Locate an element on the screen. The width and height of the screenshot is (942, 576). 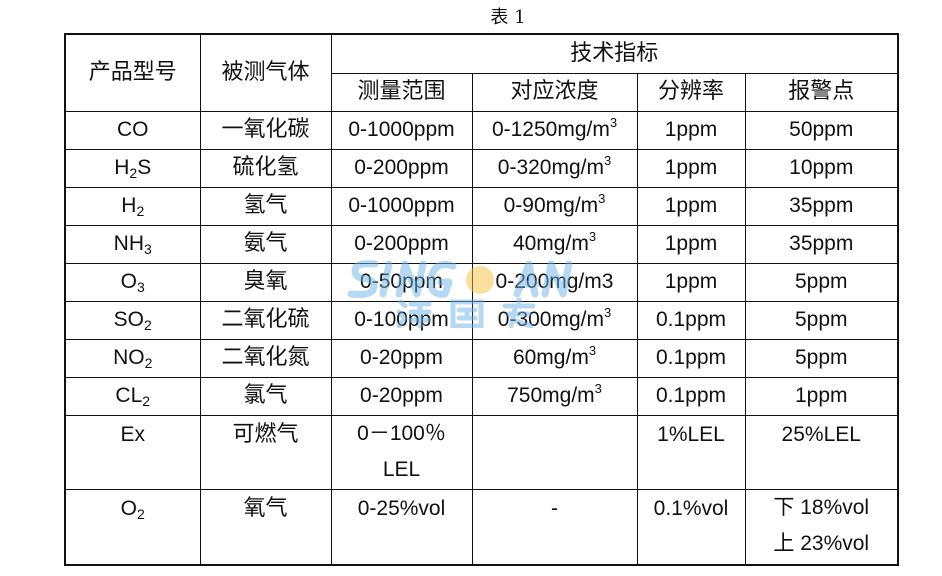
cell-range: 0-25%vol is located at coordinates (401, 527).